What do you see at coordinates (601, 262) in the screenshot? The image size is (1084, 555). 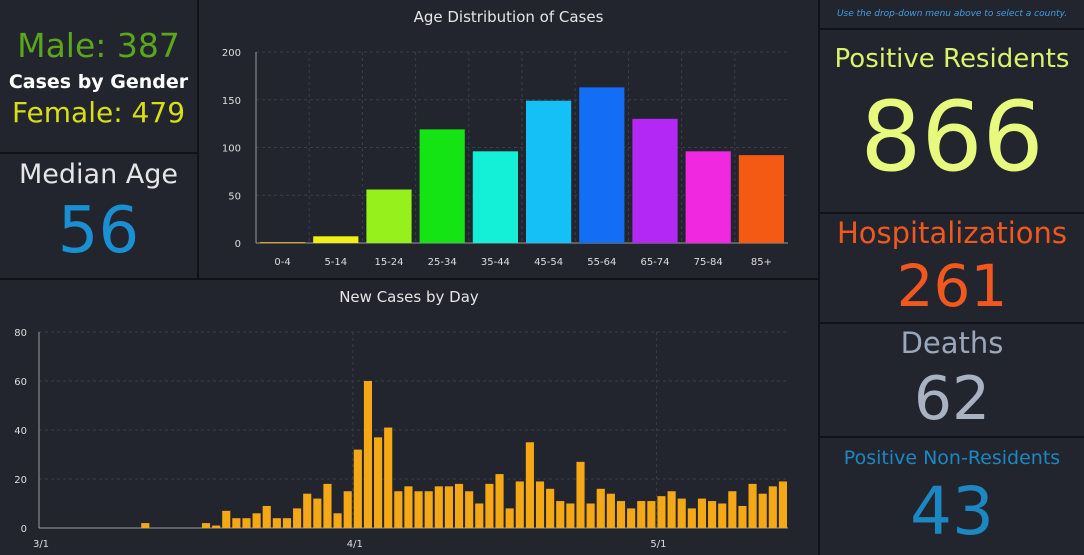 I see `x-tick-label: 55-64` at bounding box center [601, 262].